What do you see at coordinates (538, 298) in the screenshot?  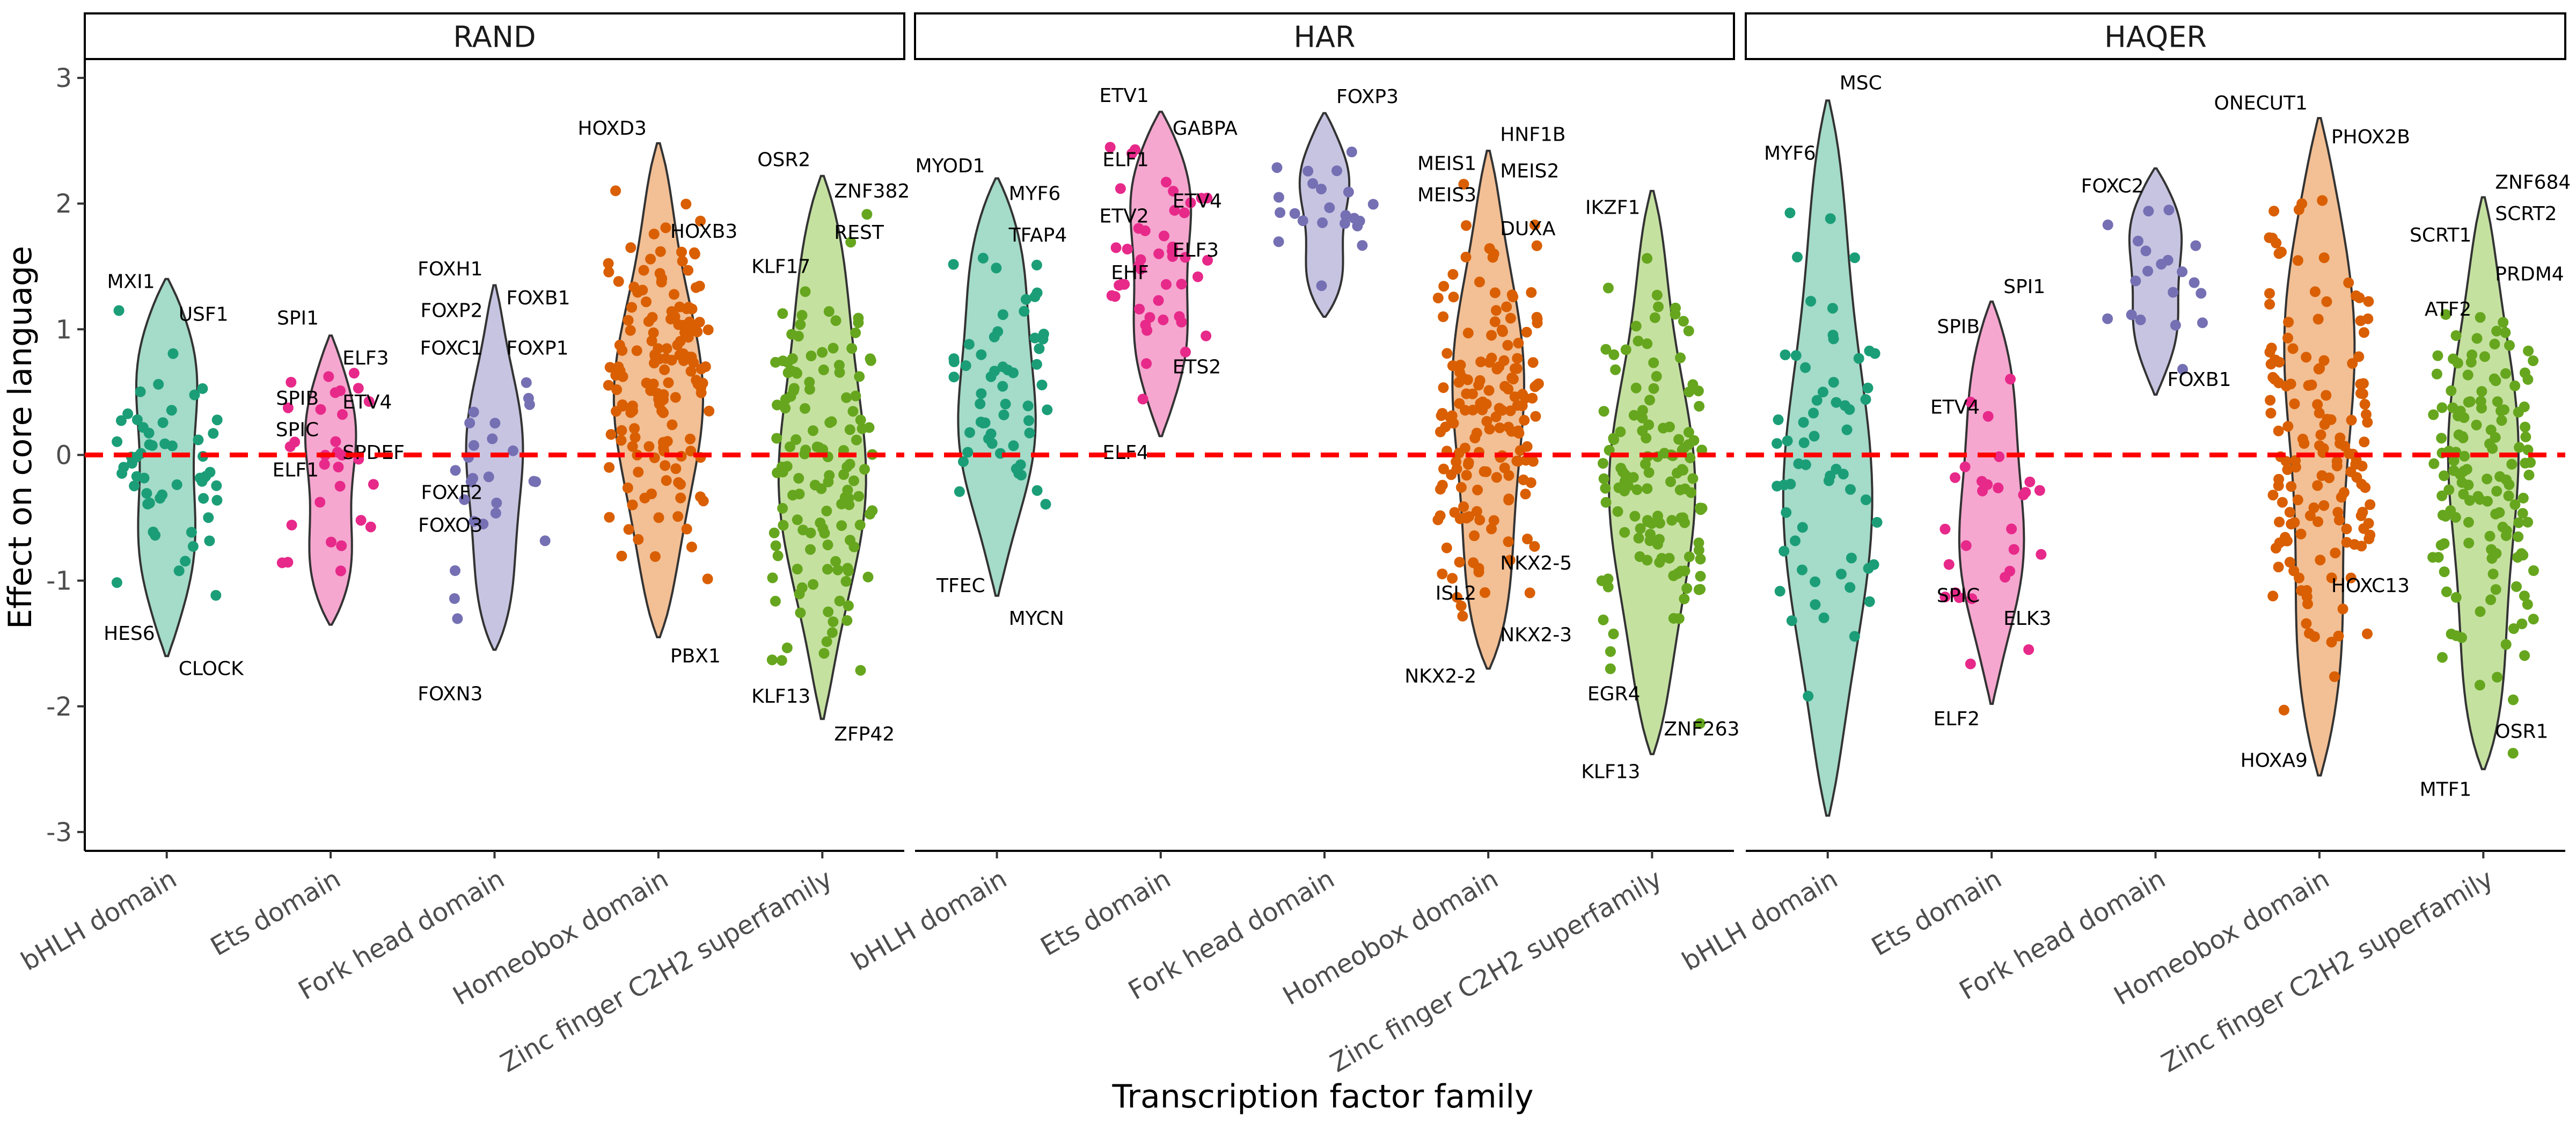 I see `gene-label: FOXB1` at bounding box center [538, 298].